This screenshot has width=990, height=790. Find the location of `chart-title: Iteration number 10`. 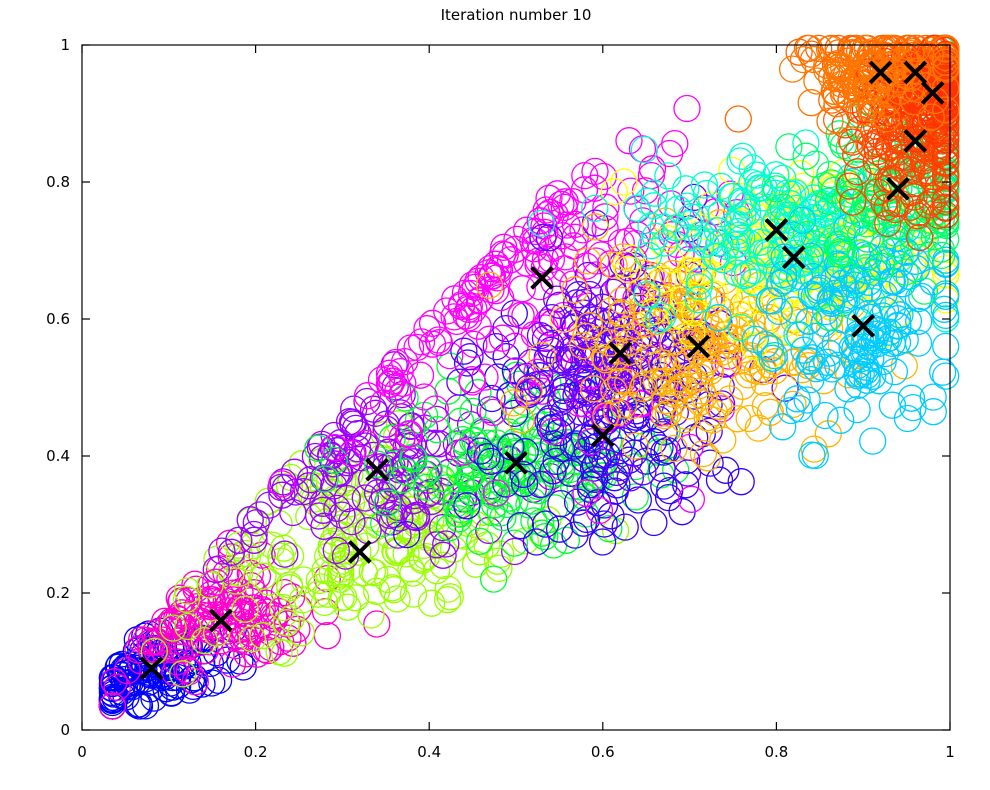

chart-title: Iteration number 10 is located at coordinates (516, 15).